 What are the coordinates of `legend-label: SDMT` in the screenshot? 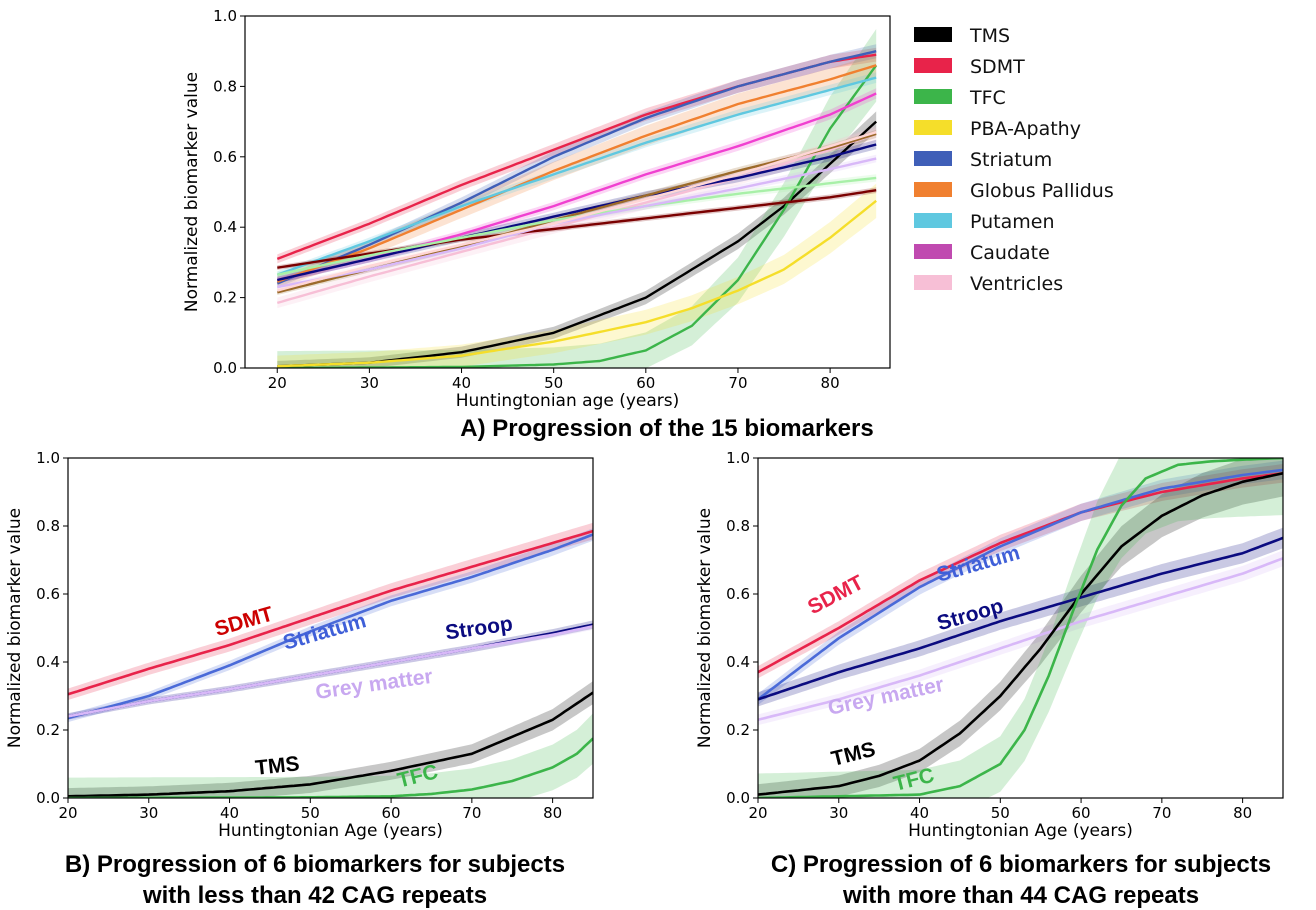 It's located at (997, 67).